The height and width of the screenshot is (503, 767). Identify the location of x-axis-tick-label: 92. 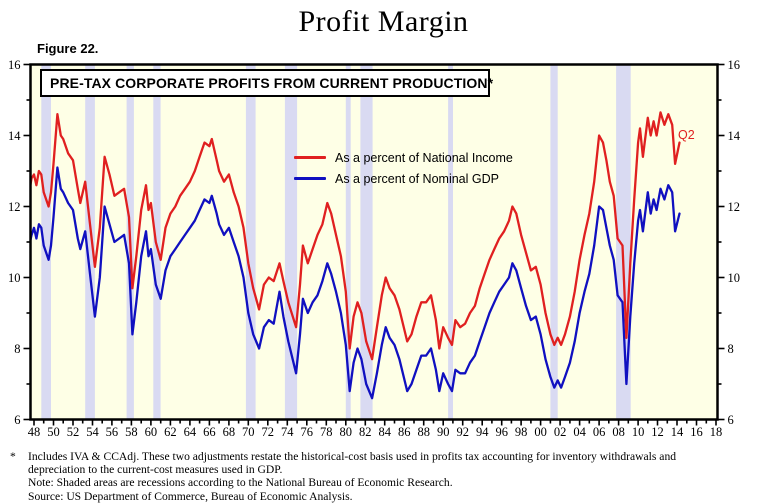
(462, 432).